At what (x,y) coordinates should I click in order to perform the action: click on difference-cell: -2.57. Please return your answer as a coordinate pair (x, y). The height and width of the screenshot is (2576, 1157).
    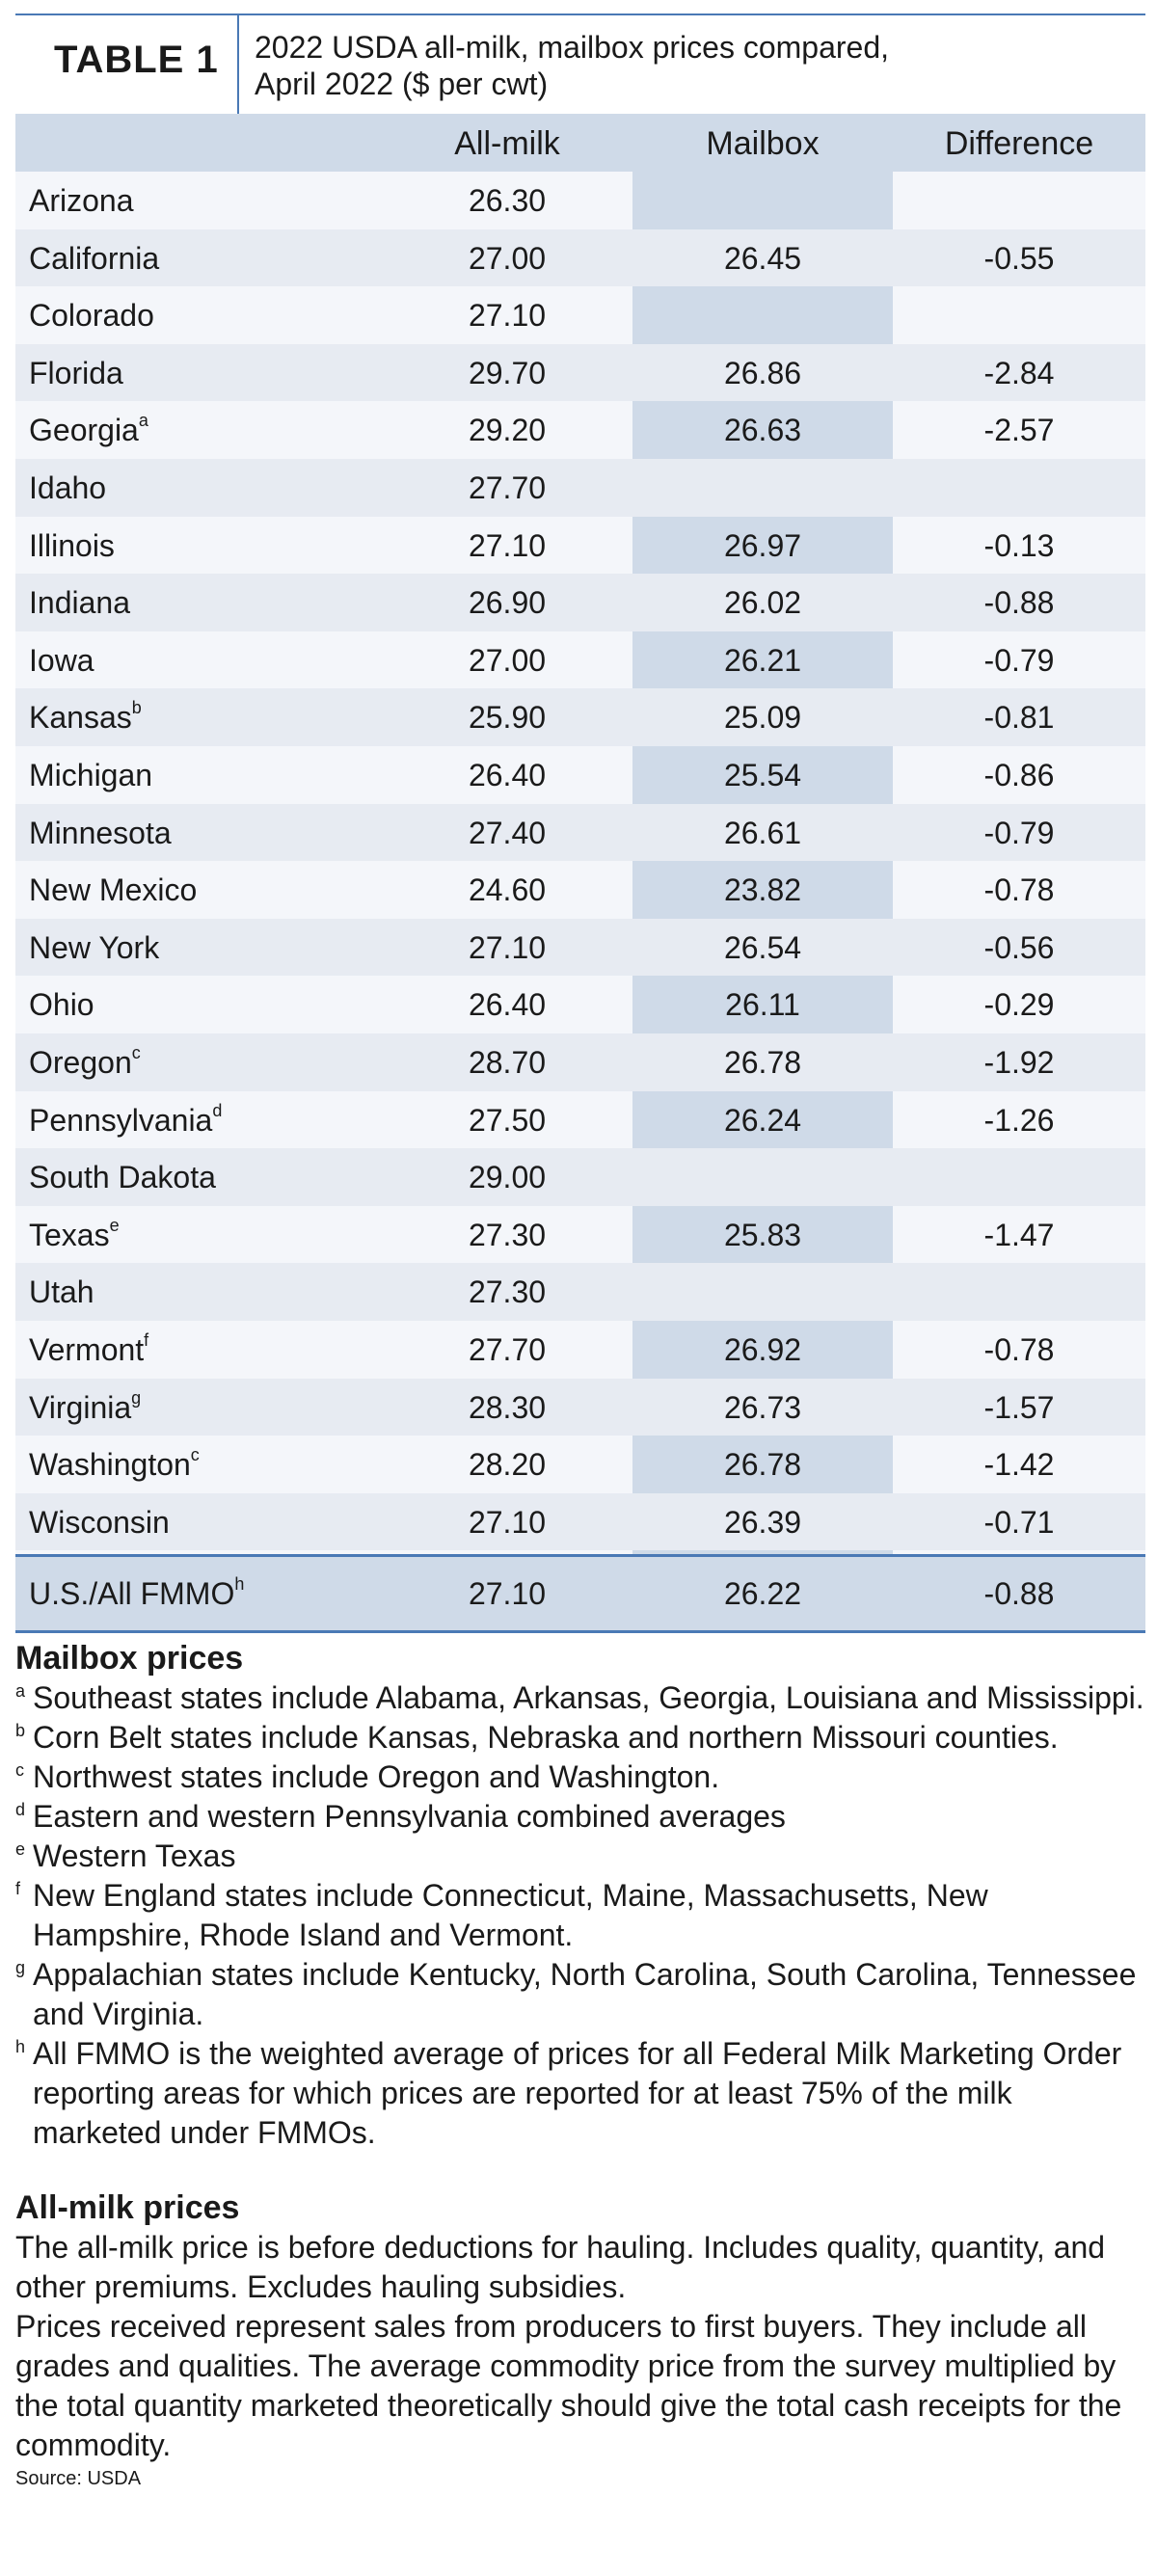
    Looking at the image, I should click on (1019, 431).